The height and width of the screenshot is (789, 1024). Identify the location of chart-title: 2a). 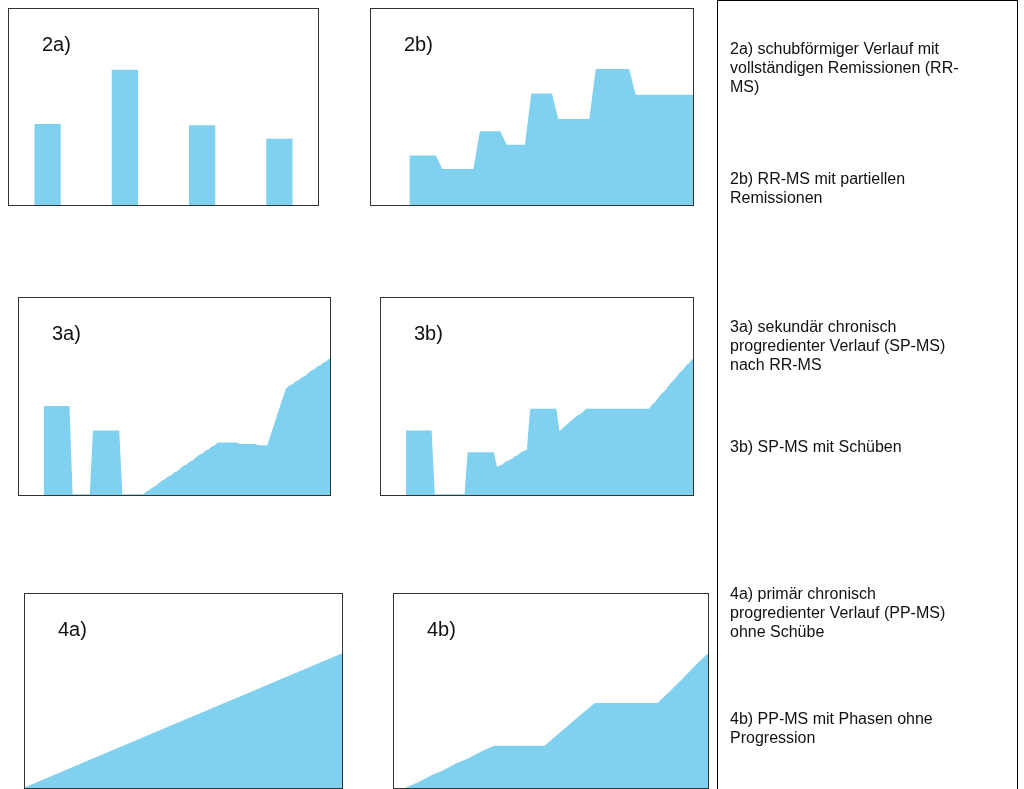
(56, 44).